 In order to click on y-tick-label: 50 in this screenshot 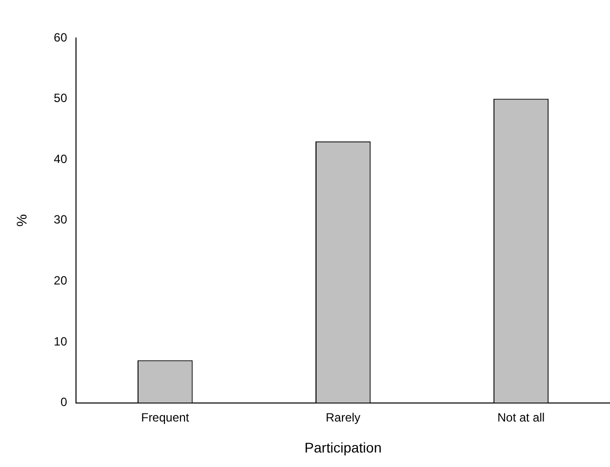, I will do `click(61, 98)`.